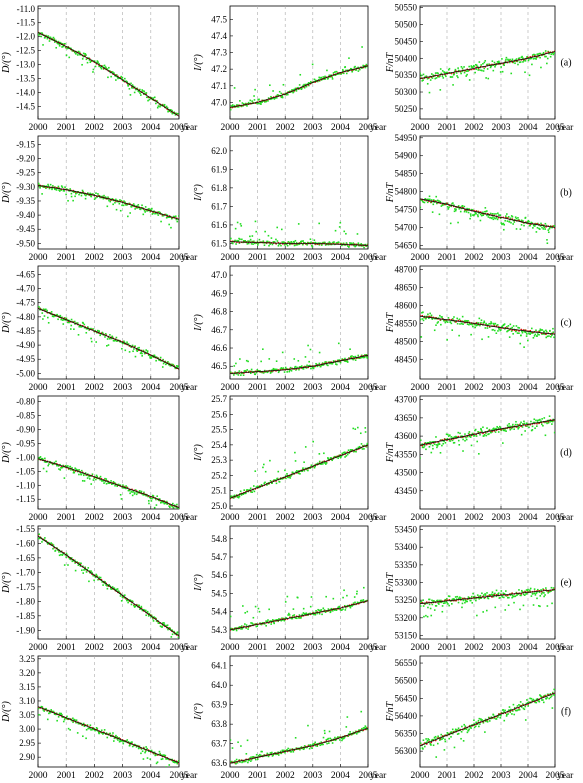  I want to click on fit-line, so click(299, 86).